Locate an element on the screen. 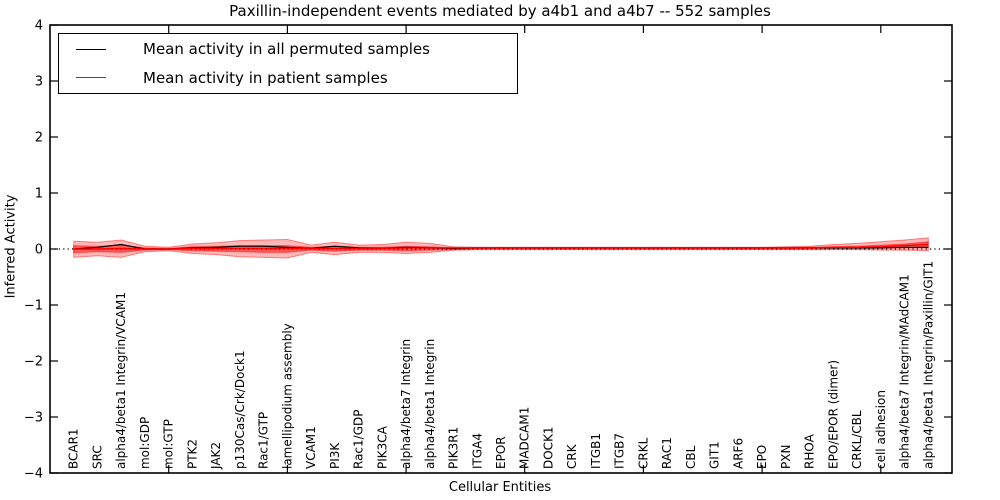  y-tick-label: −1 is located at coordinates (33, 305).